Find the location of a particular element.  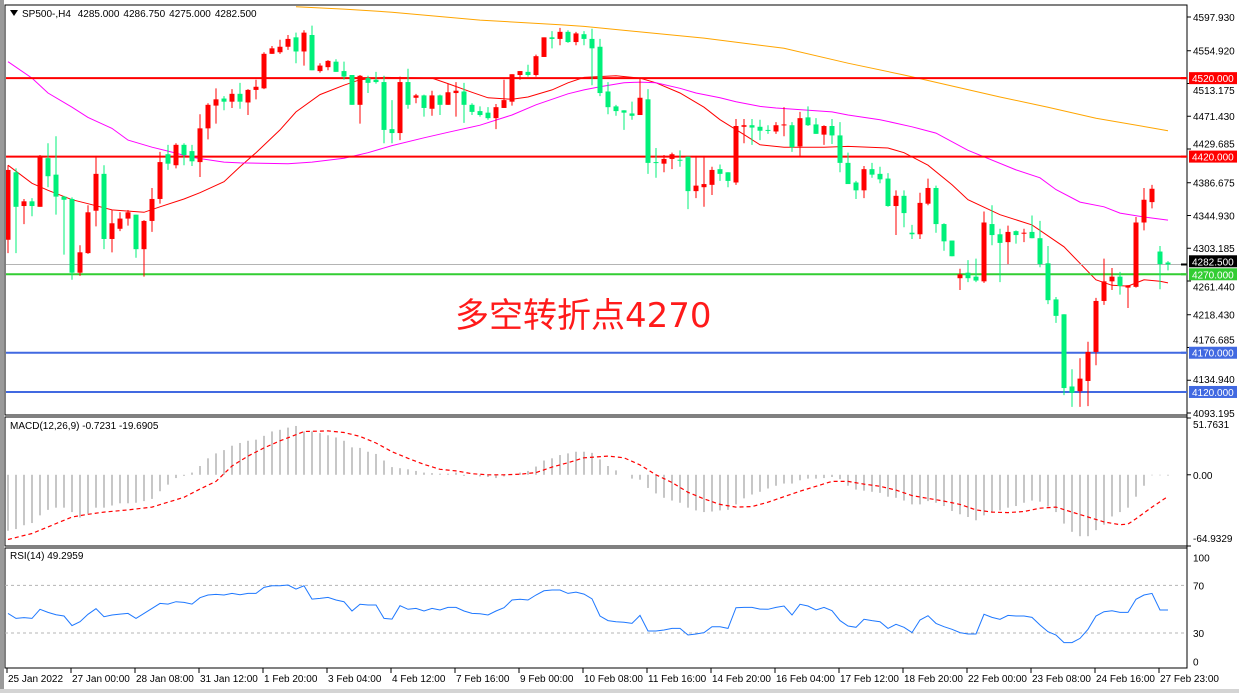

pivot-annotation: 多空转折点4270 is located at coordinates (583, 316).